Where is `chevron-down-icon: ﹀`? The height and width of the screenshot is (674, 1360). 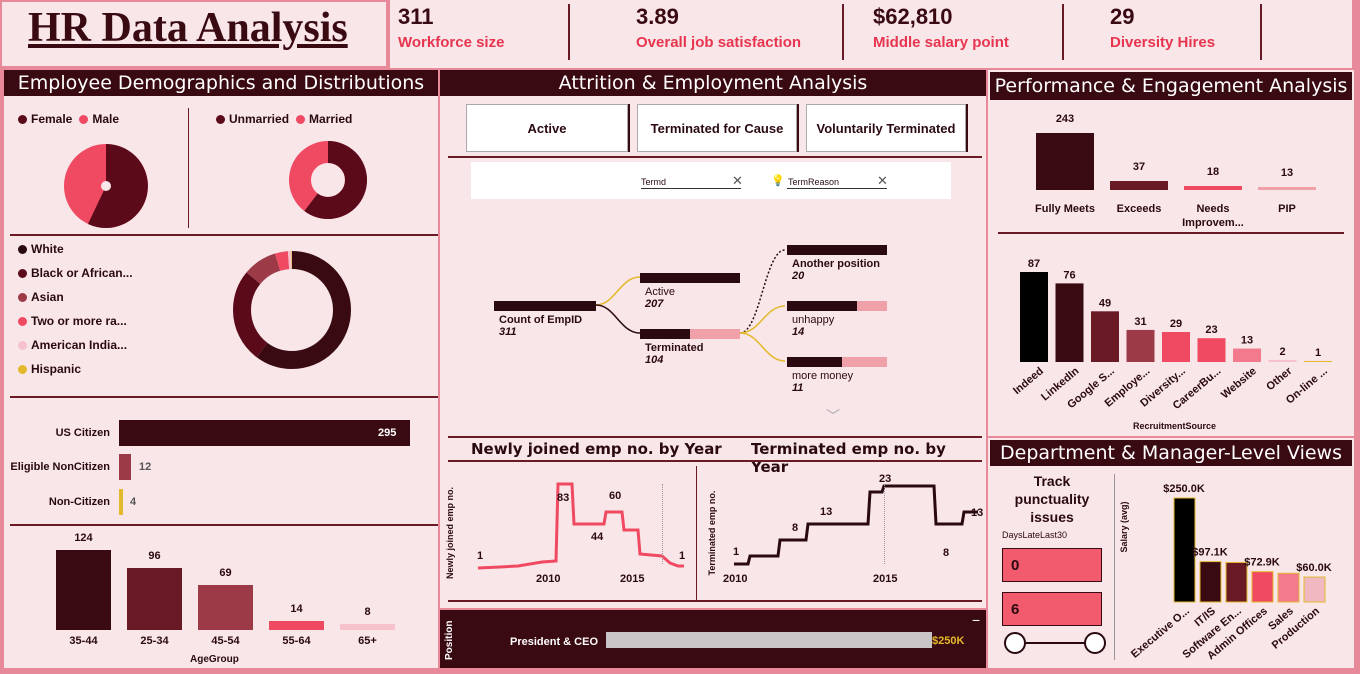
chevron-down-icon: ﹀ is located at coordinates (833, 416).